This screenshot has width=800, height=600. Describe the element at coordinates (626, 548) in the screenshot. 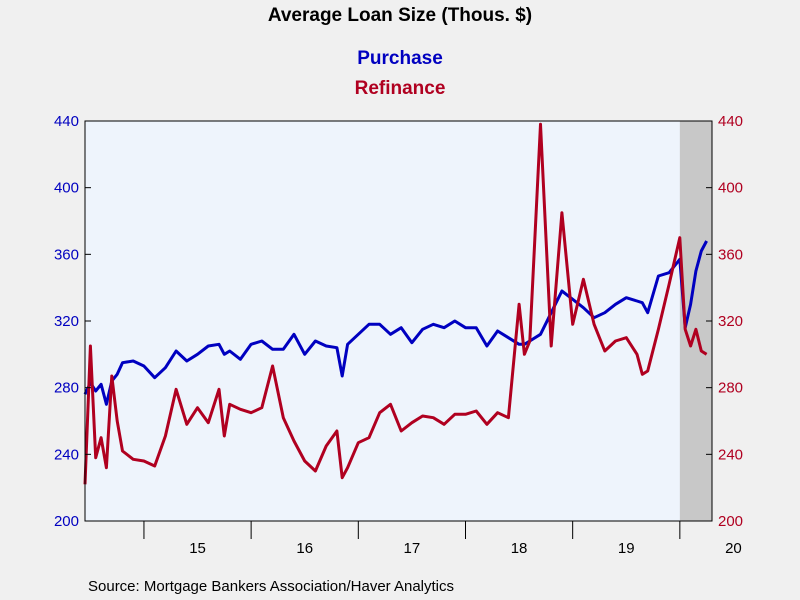

I see `x-tick-label: 19` at that location.